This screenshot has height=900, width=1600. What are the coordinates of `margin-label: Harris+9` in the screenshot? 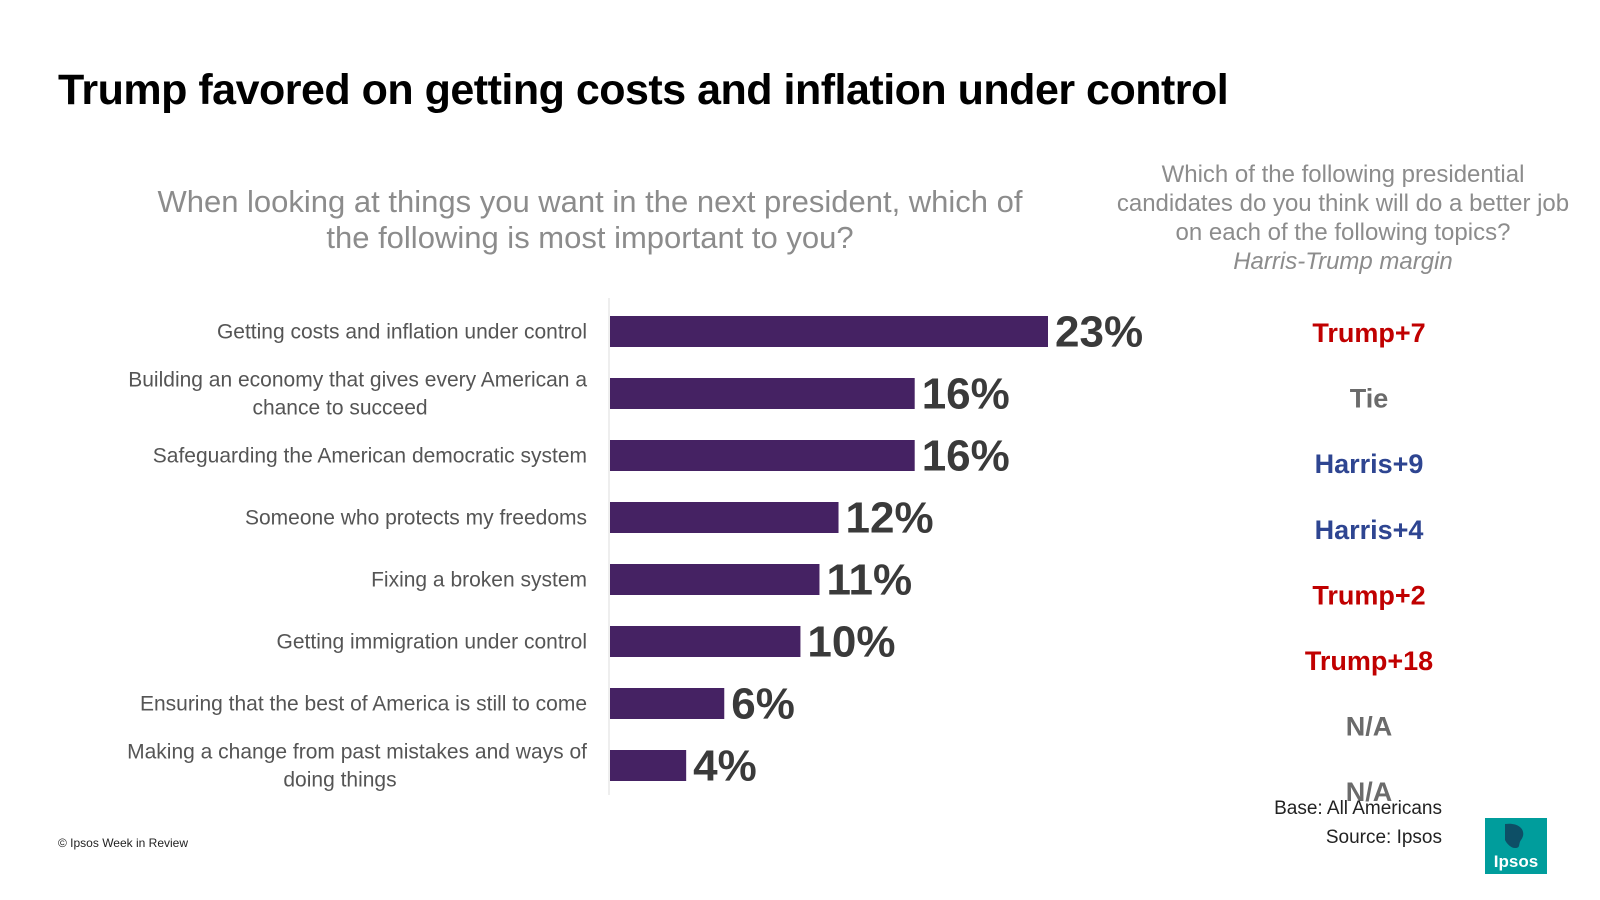 It's located at (1369, 464).